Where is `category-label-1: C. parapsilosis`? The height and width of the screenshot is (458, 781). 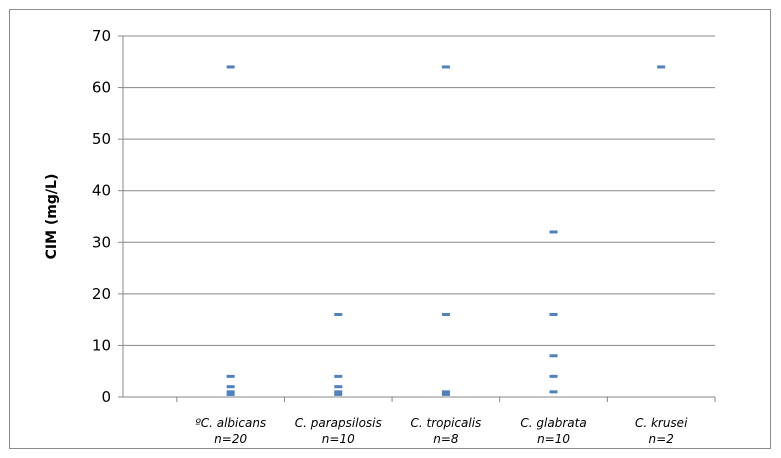 category-label-1: C. parapsilosis is located at coordinates (338, 423).